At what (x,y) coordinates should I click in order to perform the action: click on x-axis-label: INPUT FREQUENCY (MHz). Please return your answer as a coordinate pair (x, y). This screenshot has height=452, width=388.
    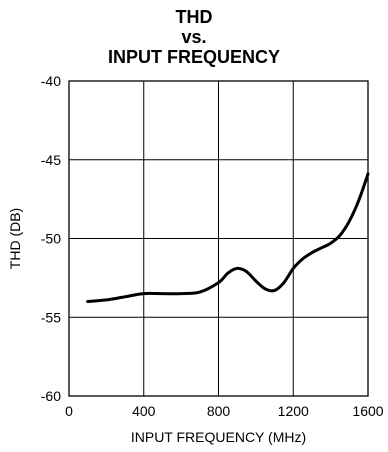
    Looking at the image, I should click on (218, 437).